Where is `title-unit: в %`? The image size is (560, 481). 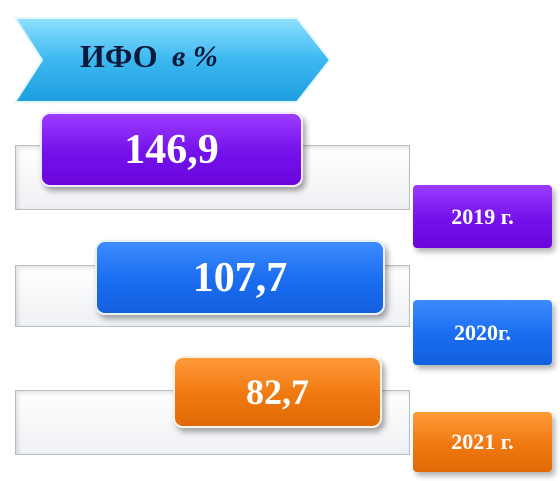
title-unit: в % is located at coordinates (195, 56).